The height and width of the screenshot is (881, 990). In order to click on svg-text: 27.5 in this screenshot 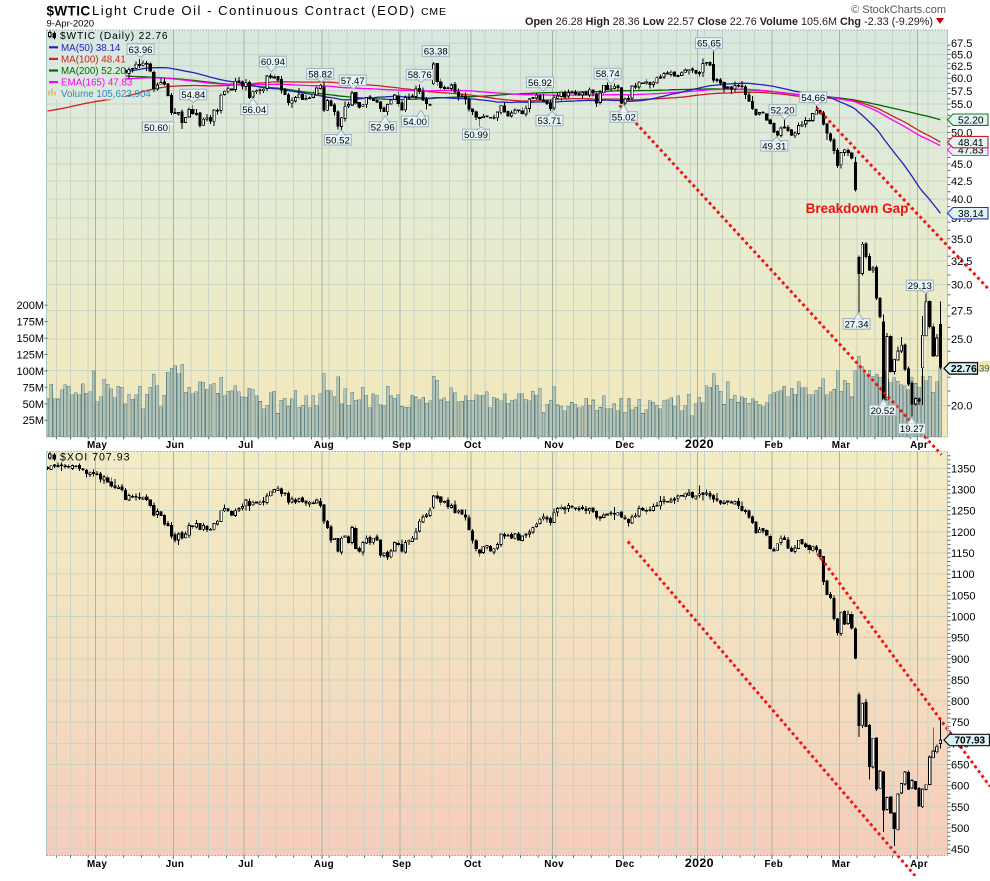, I will do `click(961, 312)`.